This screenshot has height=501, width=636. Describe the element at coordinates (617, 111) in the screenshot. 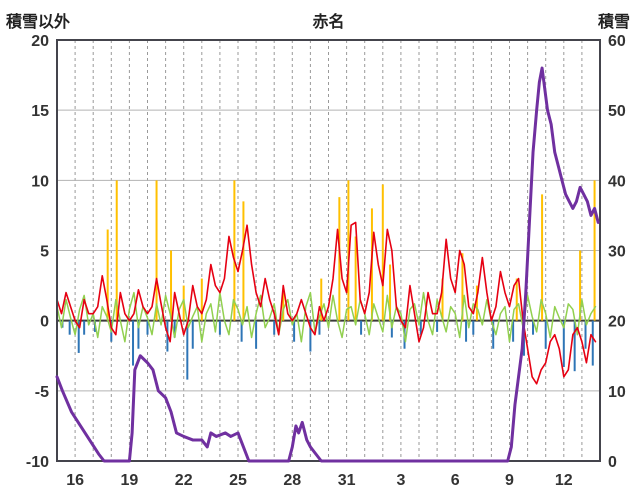

I see `svg-text: 50` at that location.